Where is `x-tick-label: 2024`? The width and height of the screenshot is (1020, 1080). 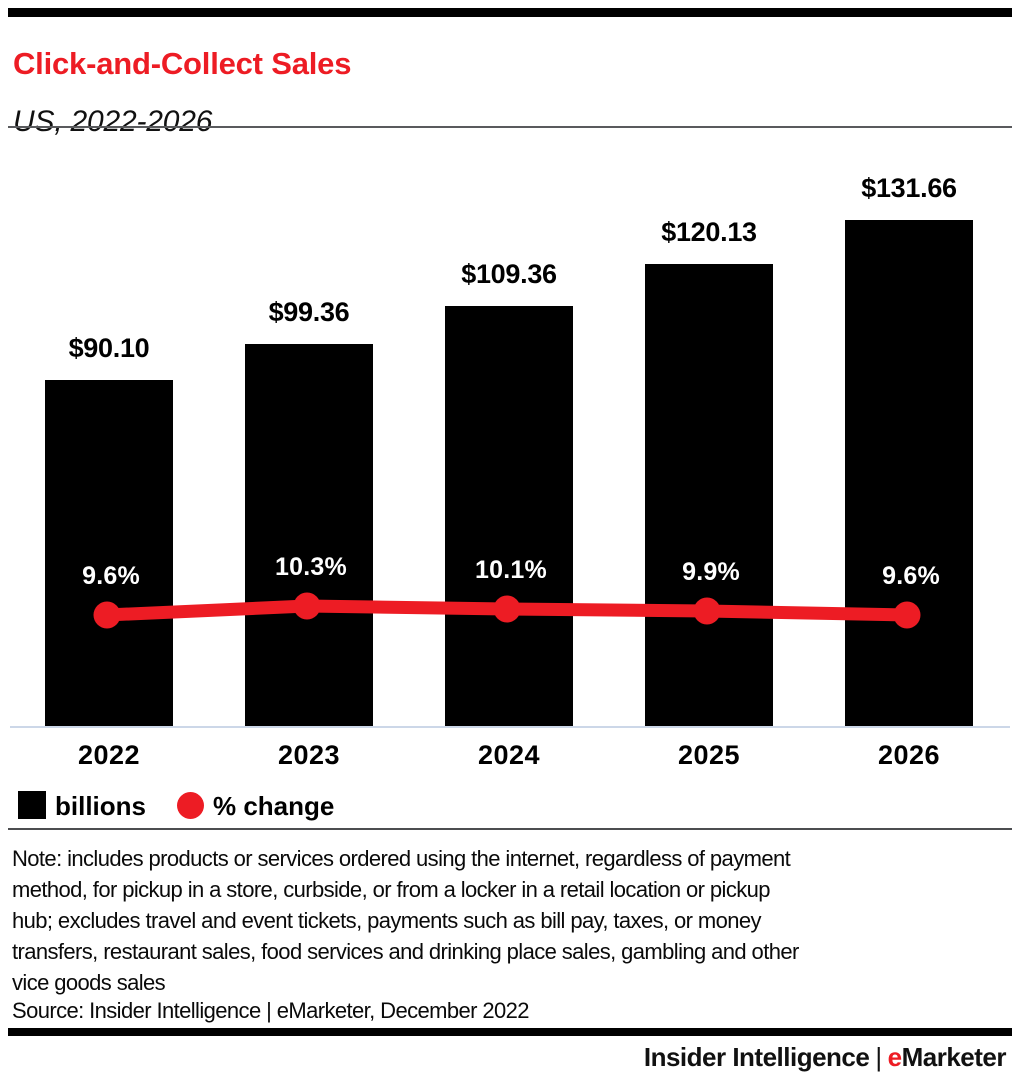 x-tick-label: 2024 is located at coordinates (509, 755).